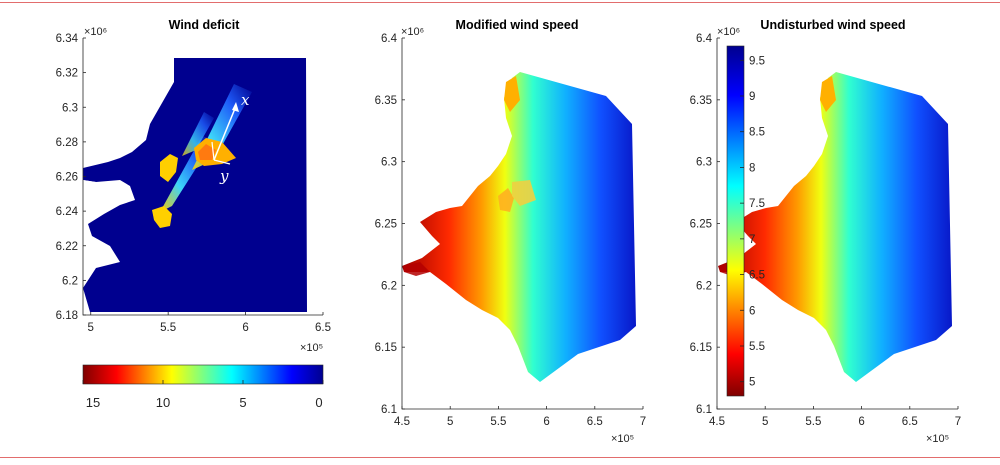 This screenshot has height=465, width=1000. Describe the element at coordinates (67, 247) in the screenshot. I see `y-tick-label: 6.22` at that location.